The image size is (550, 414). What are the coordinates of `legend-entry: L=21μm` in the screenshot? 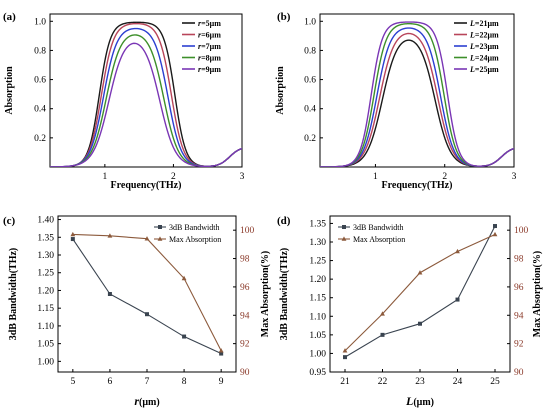 It's located at (484, 23).